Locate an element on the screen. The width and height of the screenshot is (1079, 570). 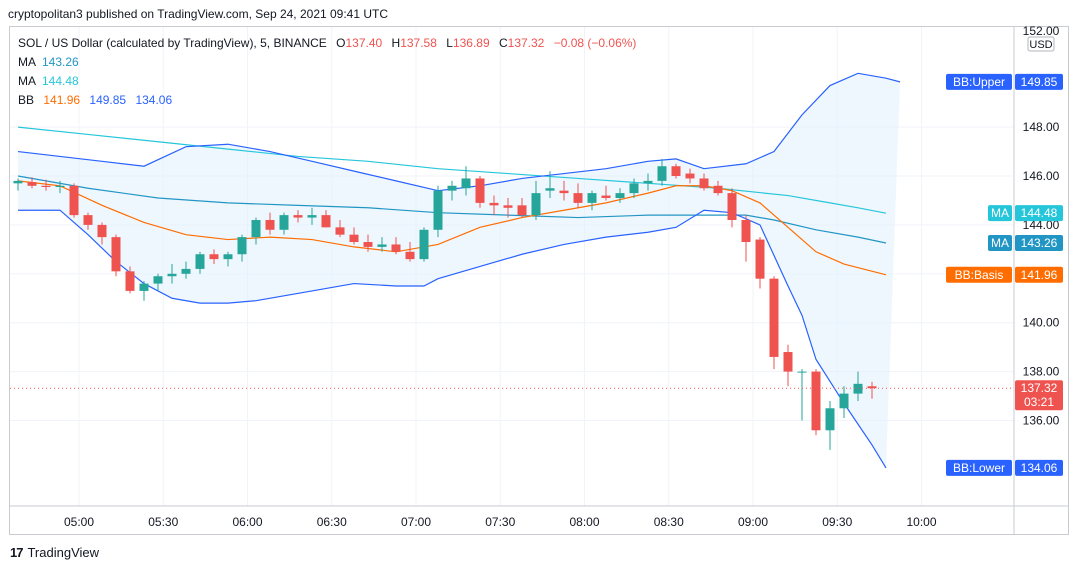
legend-close-label: C is located at coordinates (503, 43).